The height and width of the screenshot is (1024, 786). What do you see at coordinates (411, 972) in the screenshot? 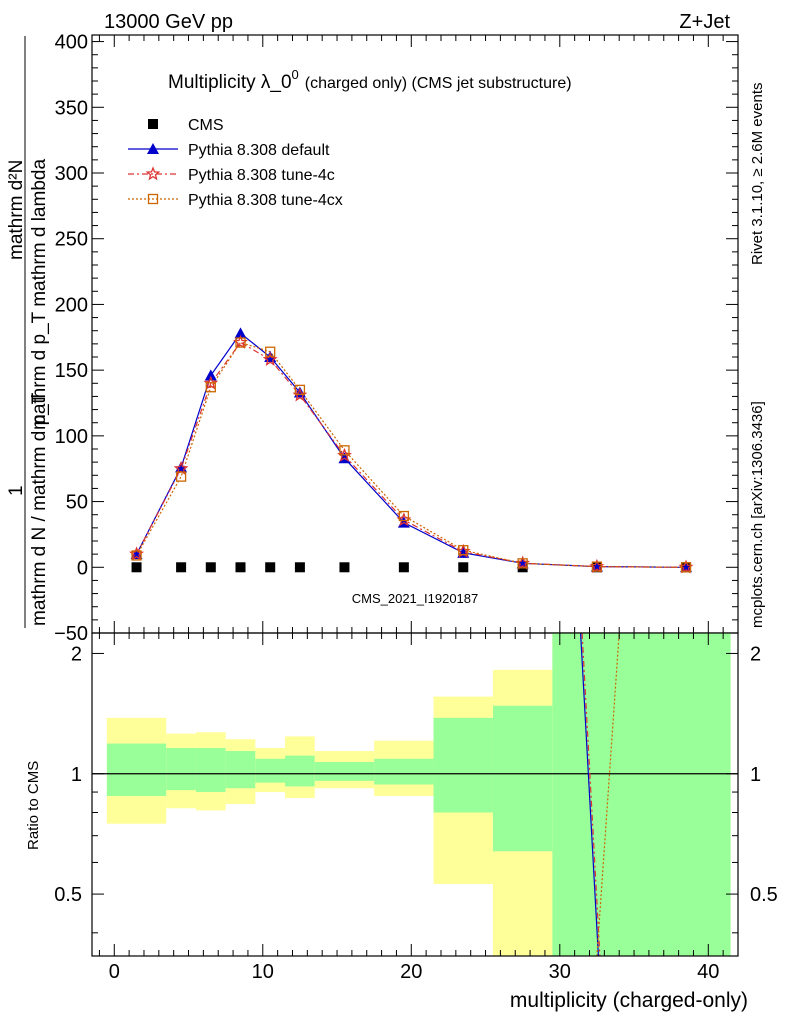
I see `x-tick-label: 20` at bounding box center [411, 972].